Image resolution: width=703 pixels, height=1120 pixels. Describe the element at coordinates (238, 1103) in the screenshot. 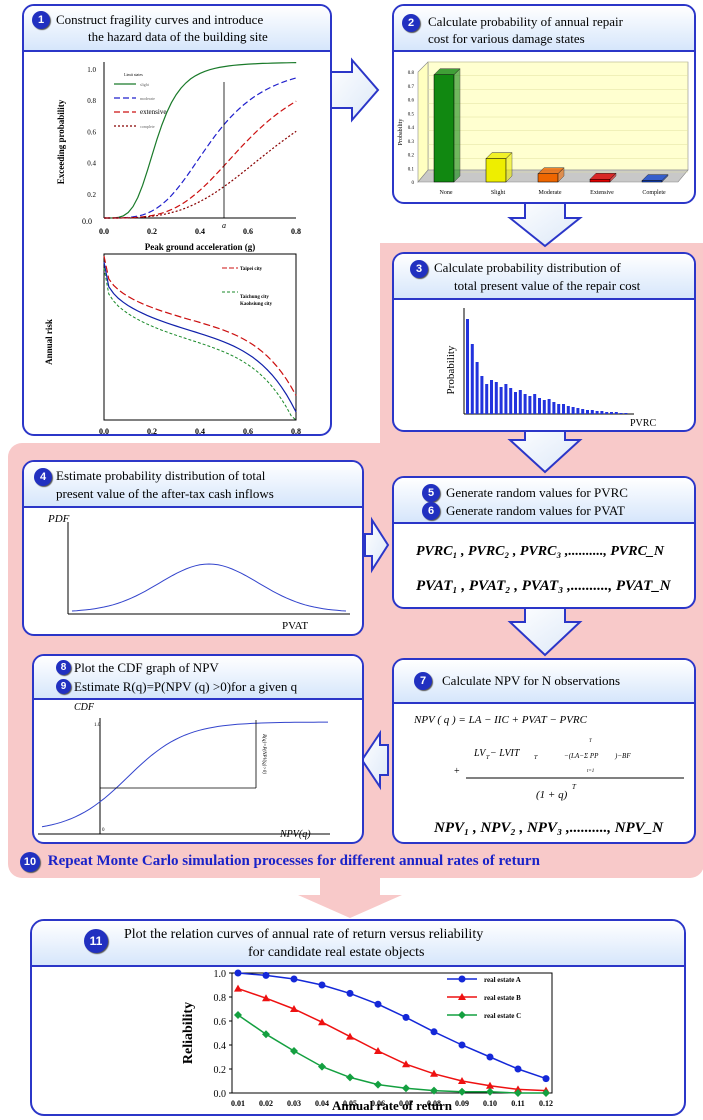

I see `chart11-x-tick: 0.01` at that location.